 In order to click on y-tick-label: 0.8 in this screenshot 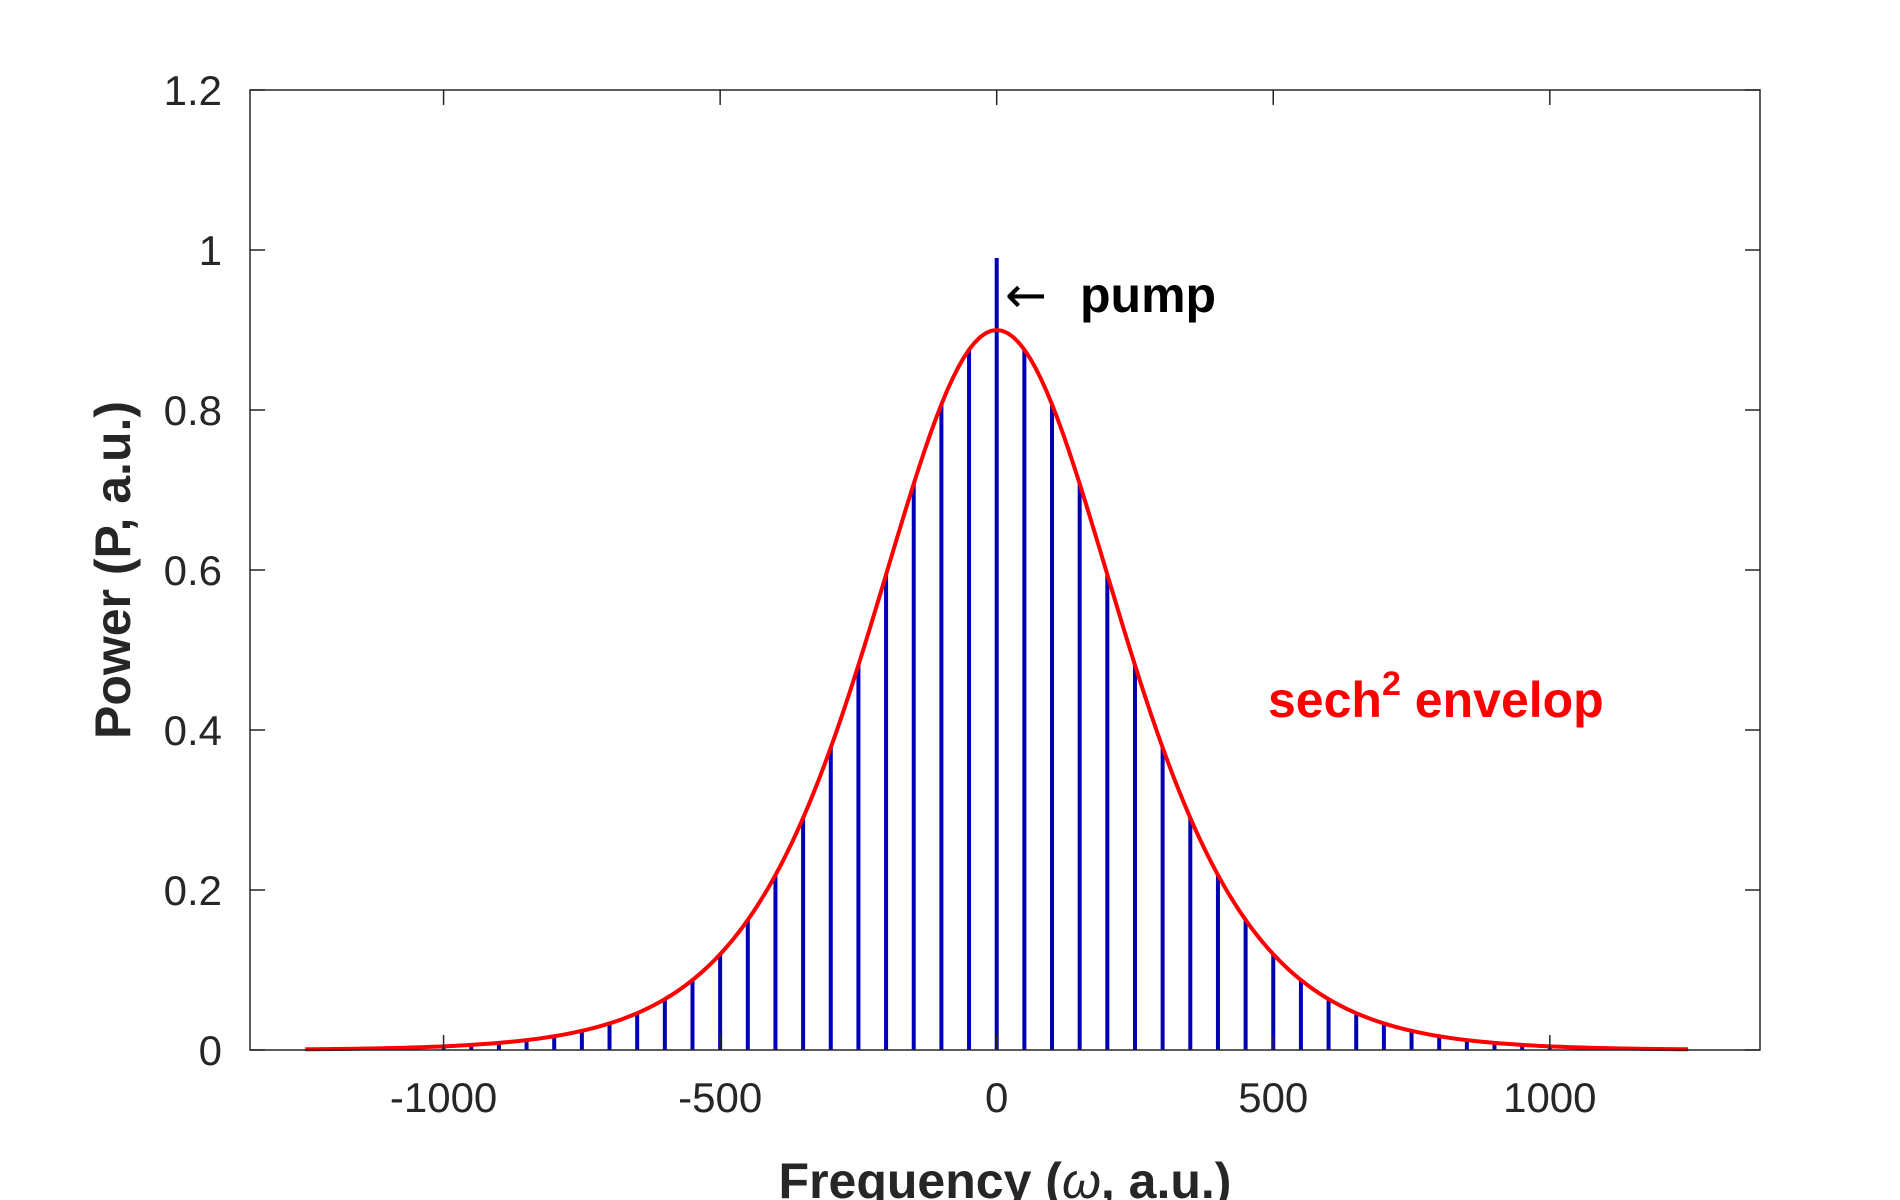, I will do `click(193, 410)`.